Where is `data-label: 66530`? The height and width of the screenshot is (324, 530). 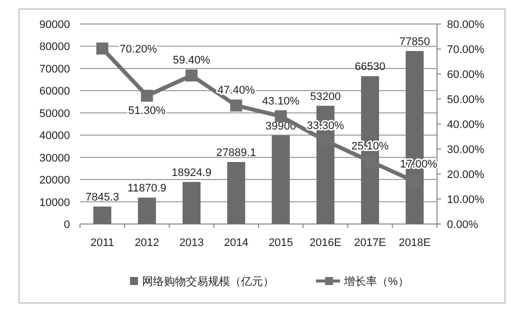 data-label: 66530 is located at coordinates (370, 67).